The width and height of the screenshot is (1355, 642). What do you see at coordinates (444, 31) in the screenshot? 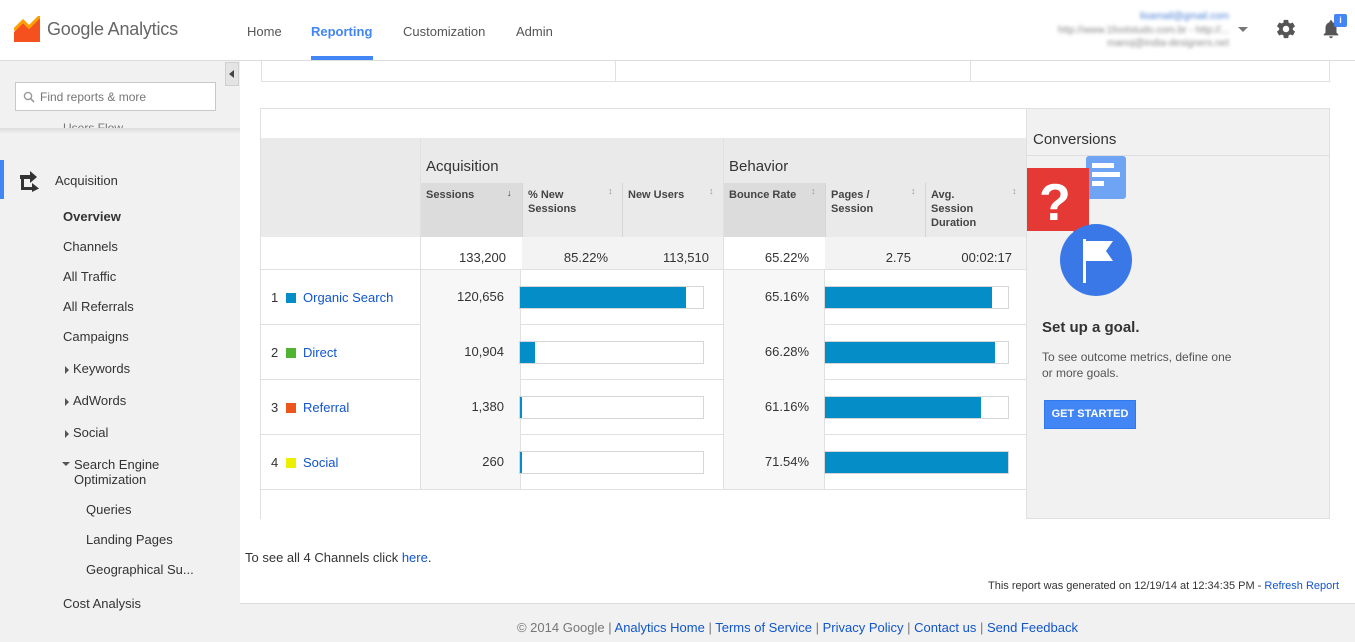
I see `nav-customization: Customization` at bounding box center [444, 31].